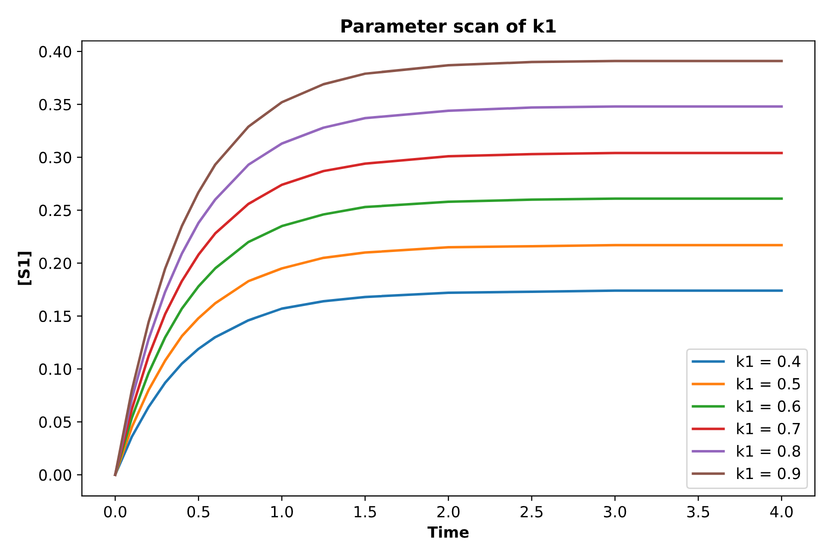 This screenshot has width=819, height=545. What do you see at coordinates (768, 428) in the screenshot?
I see `legend-label: k1 = 0.7` at bounding box center [768, 428].